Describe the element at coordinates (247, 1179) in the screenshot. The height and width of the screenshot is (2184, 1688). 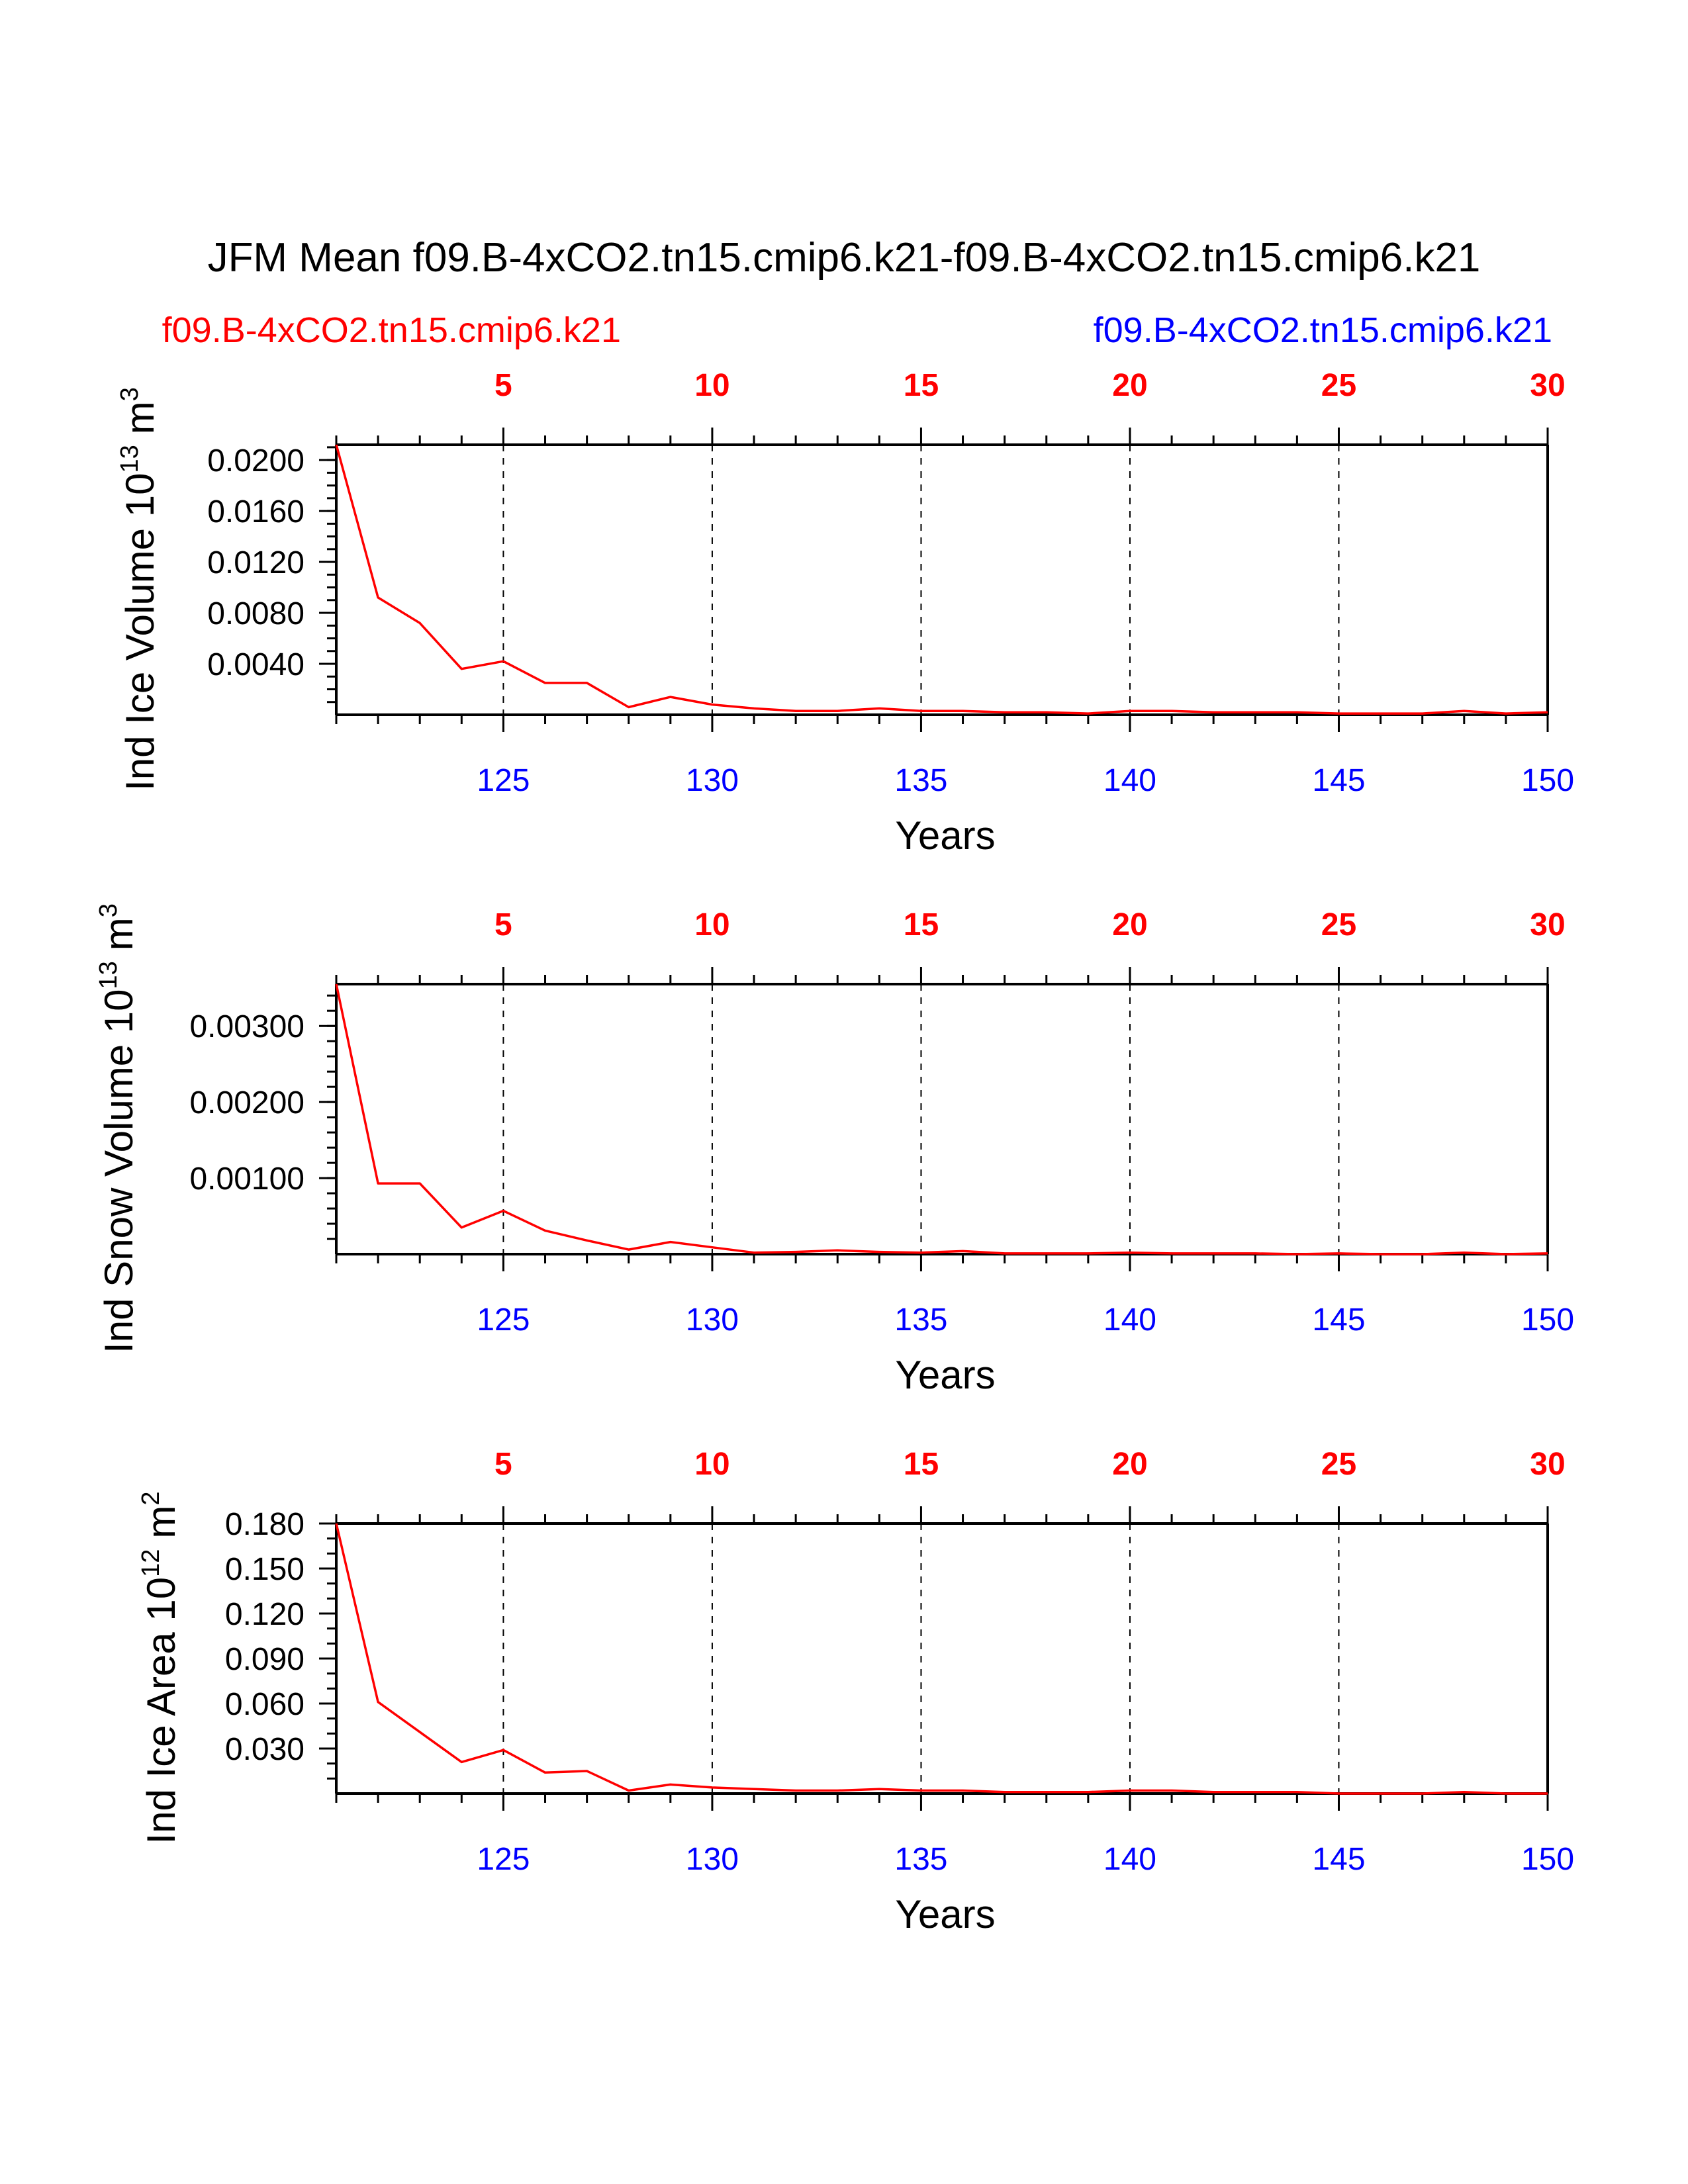
I see `y-tick-label: 0.00100` at that location.